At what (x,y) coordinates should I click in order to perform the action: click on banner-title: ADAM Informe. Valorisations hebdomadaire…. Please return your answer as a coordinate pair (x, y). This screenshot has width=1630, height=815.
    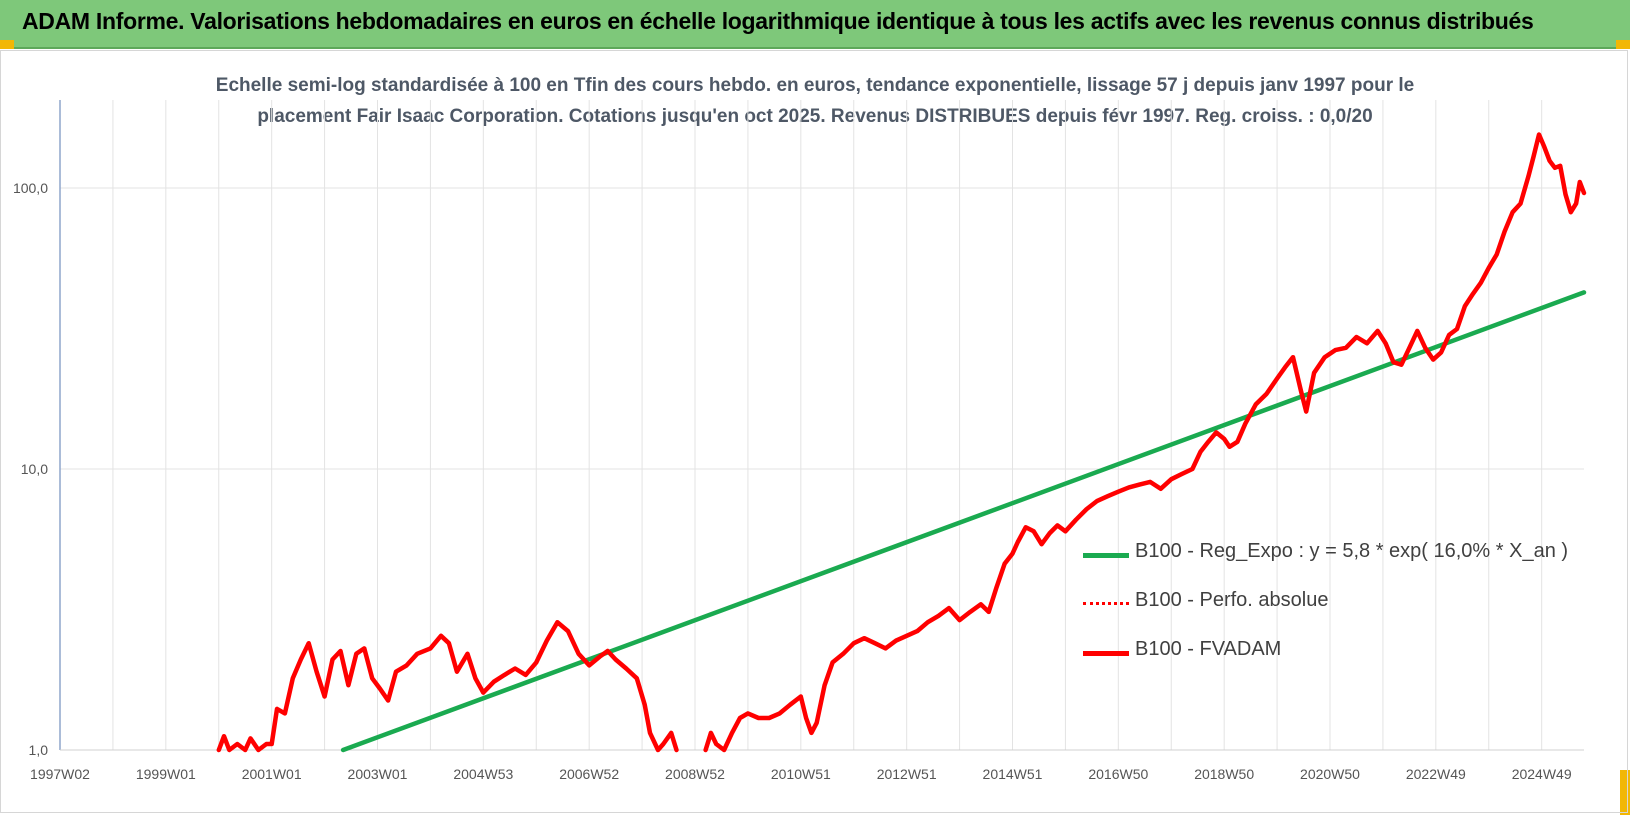
    Looking at the image, I should click on (778, 21).